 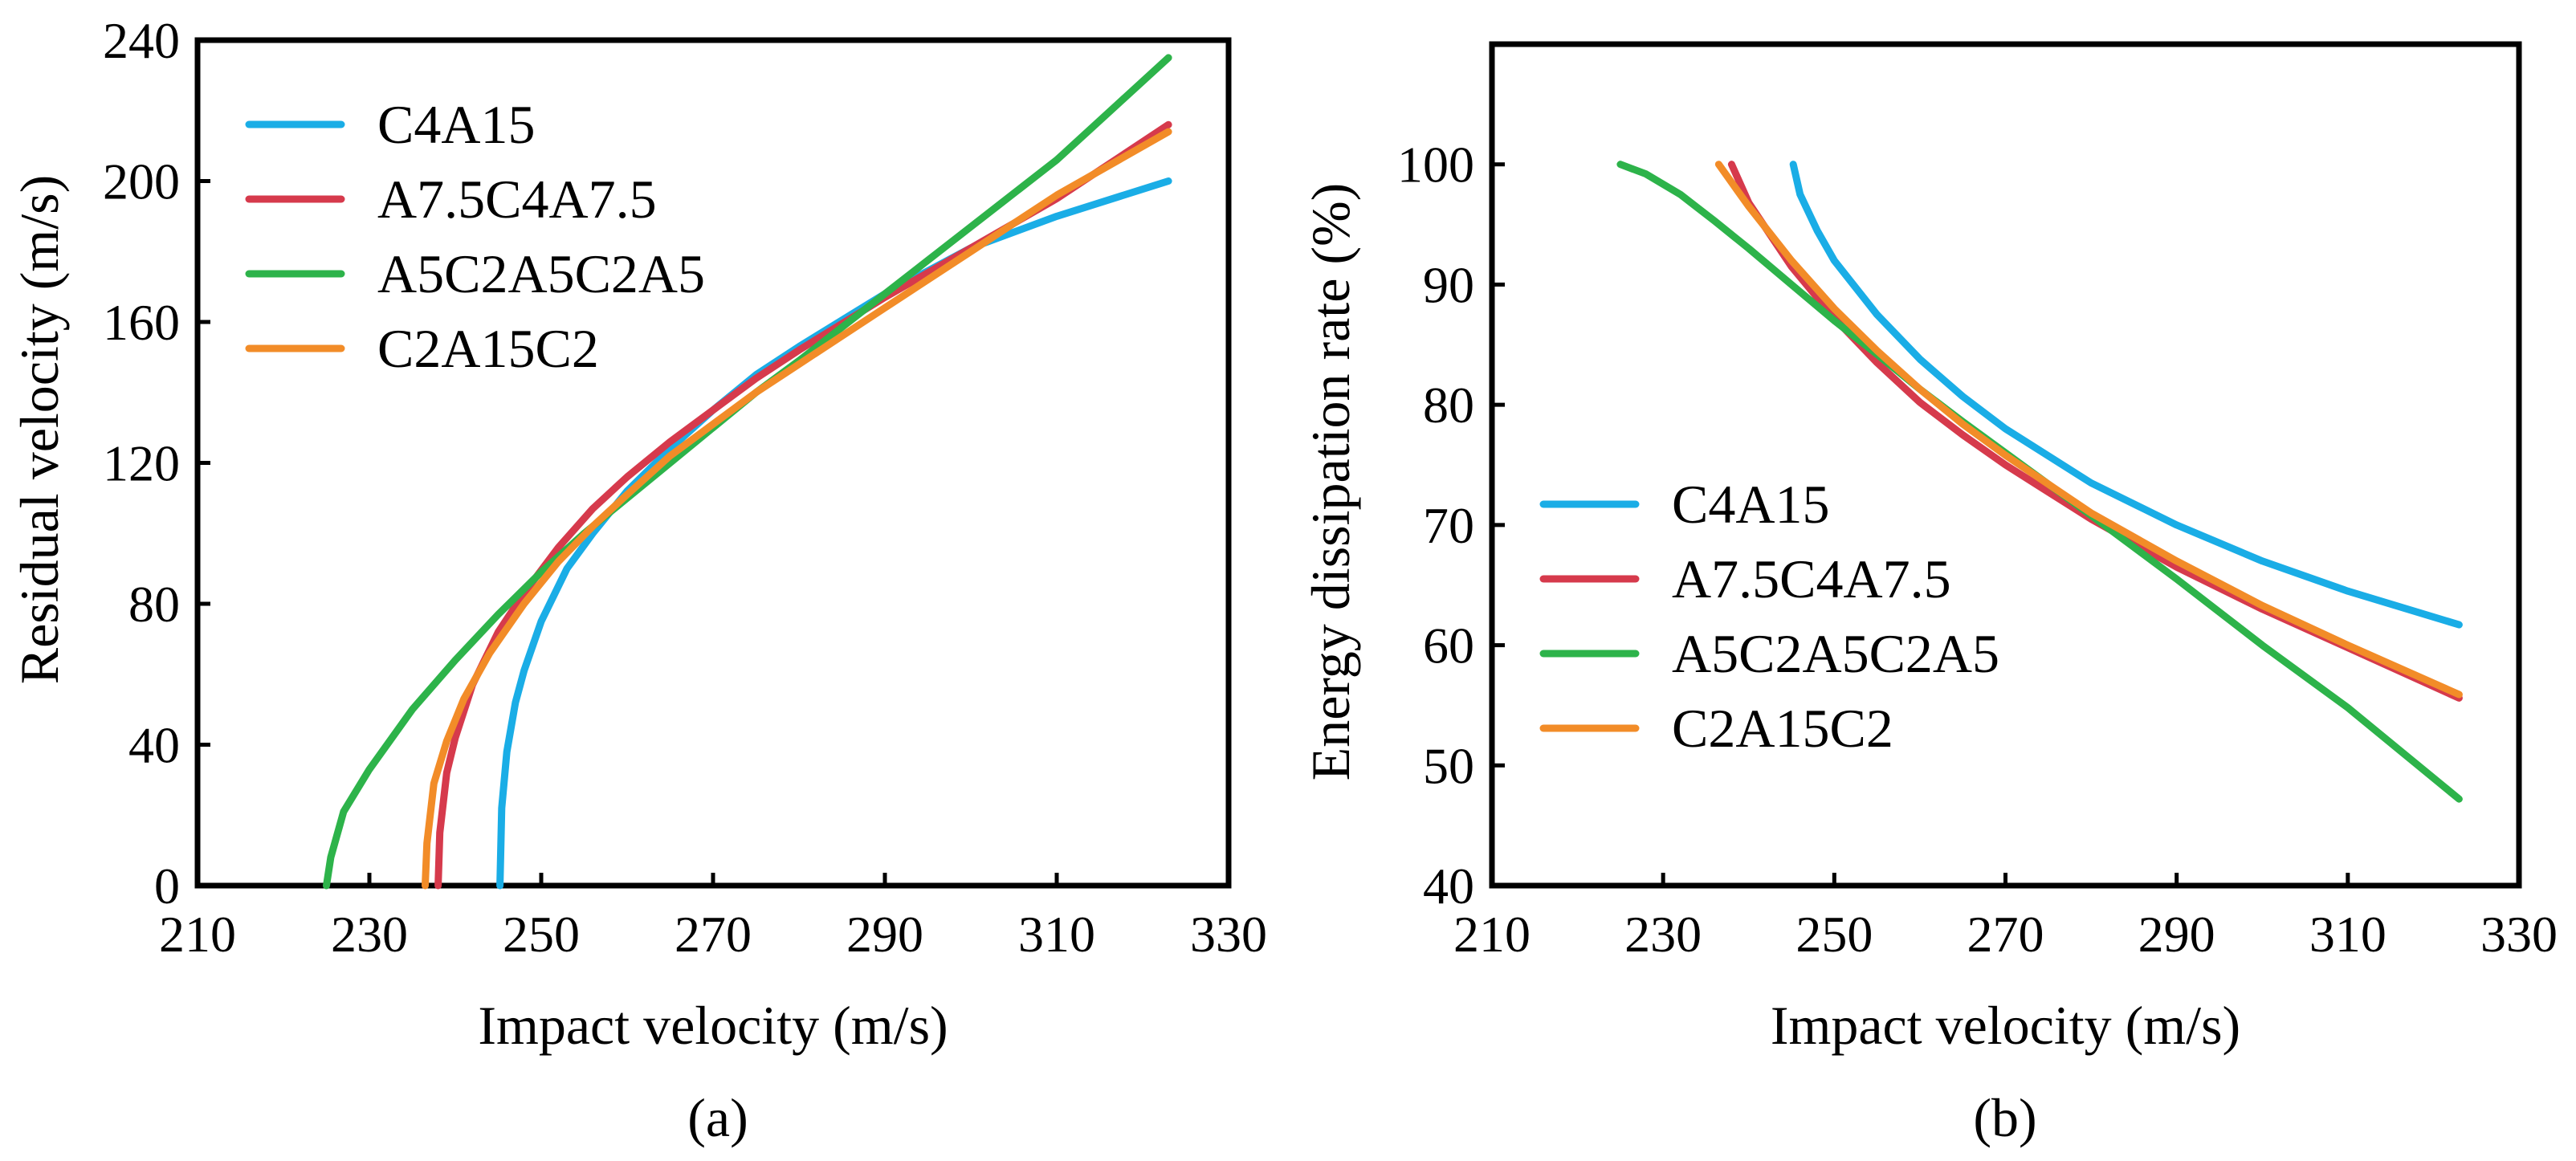 What do you see at coordinates (141, 181) in the screenshot?
I see `panel-a-y-tick-label: 200` at bounding box center [141, 181].